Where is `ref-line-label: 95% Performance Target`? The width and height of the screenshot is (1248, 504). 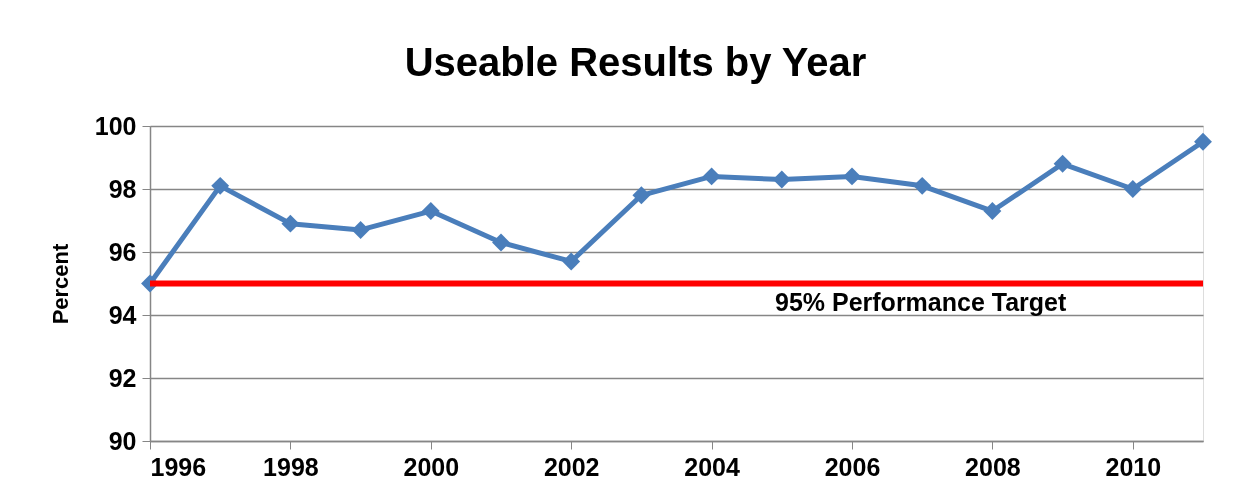
ref-line-label: 95% Performance Target is located at coordinates (921, 301).